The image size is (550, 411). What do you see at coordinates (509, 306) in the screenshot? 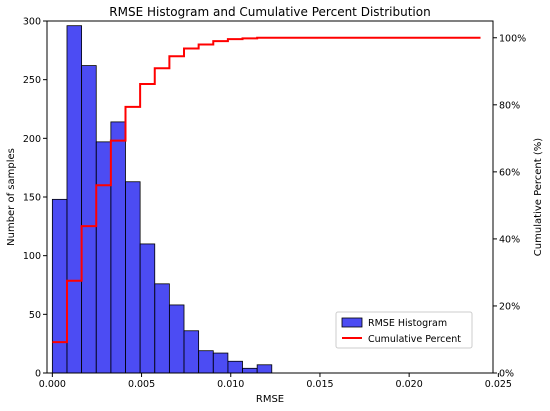
I see `y2-tick-label: 20%` at bounding box center [509, 306].